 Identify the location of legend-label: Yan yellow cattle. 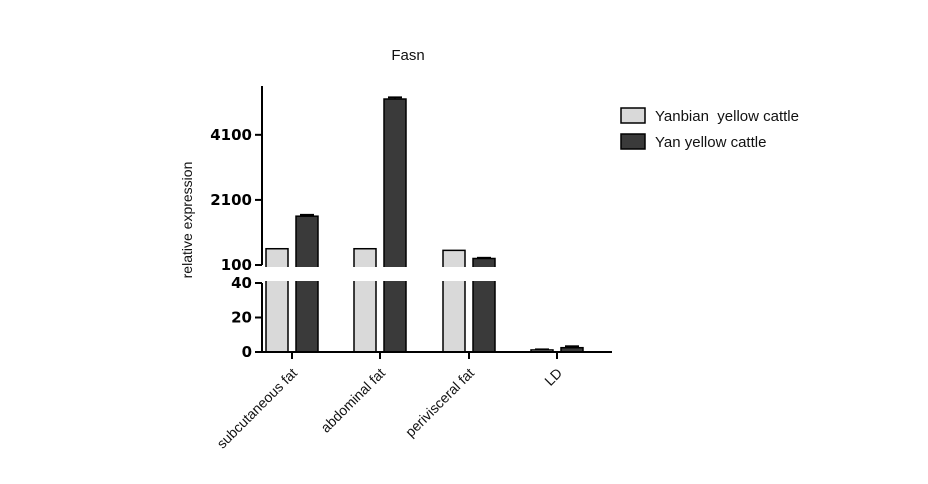
(710, 142).